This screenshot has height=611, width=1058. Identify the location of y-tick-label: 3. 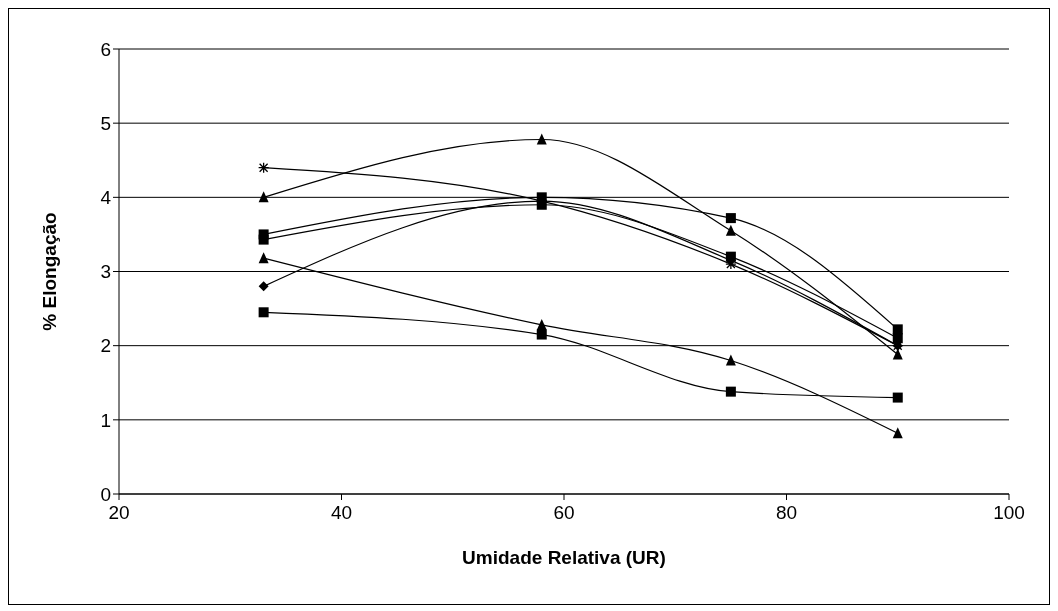
(105, 272).